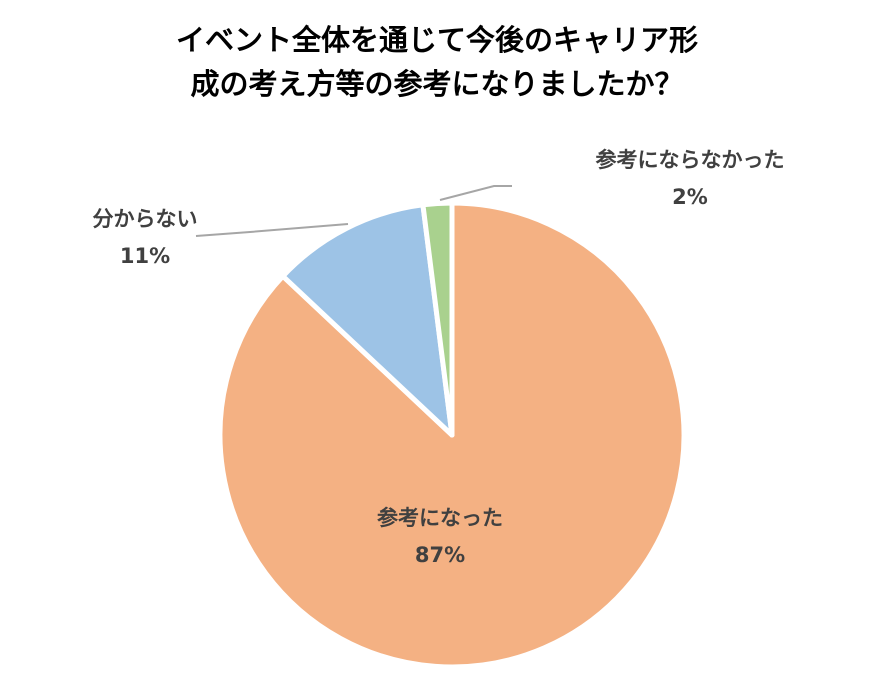 Image resolution: width=874 pixels, height=682 pixels. What do you see at coordinates (145, 219) in the screenshot?
I see `slice-label-unknown: 分からない` at bounding box center [145, 219].